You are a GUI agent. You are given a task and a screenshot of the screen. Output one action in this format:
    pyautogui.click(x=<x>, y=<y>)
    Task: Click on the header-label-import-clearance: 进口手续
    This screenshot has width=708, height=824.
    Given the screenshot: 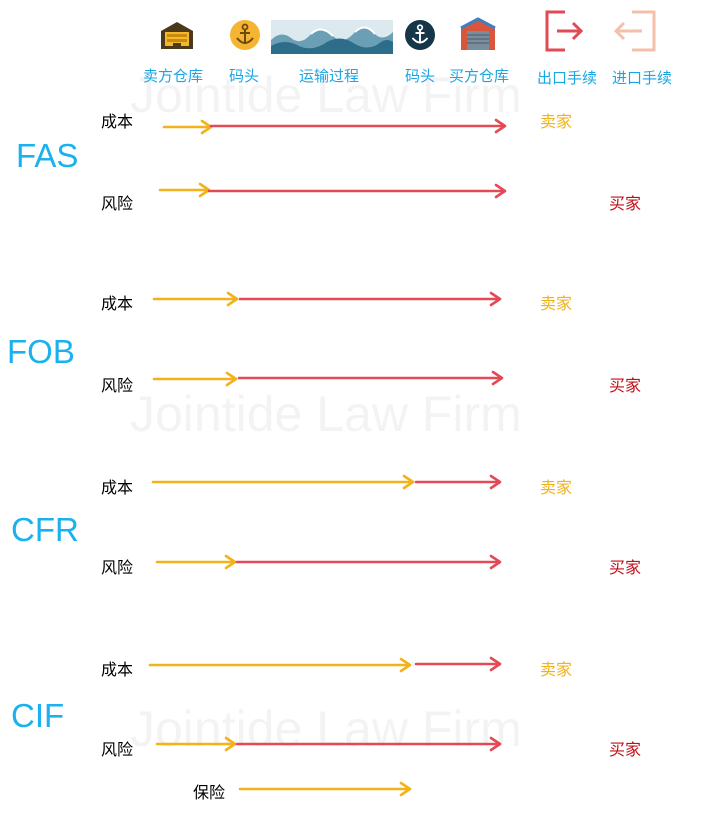 What is the action you would take?
    pyautogui.click(x=642, y=78)
    